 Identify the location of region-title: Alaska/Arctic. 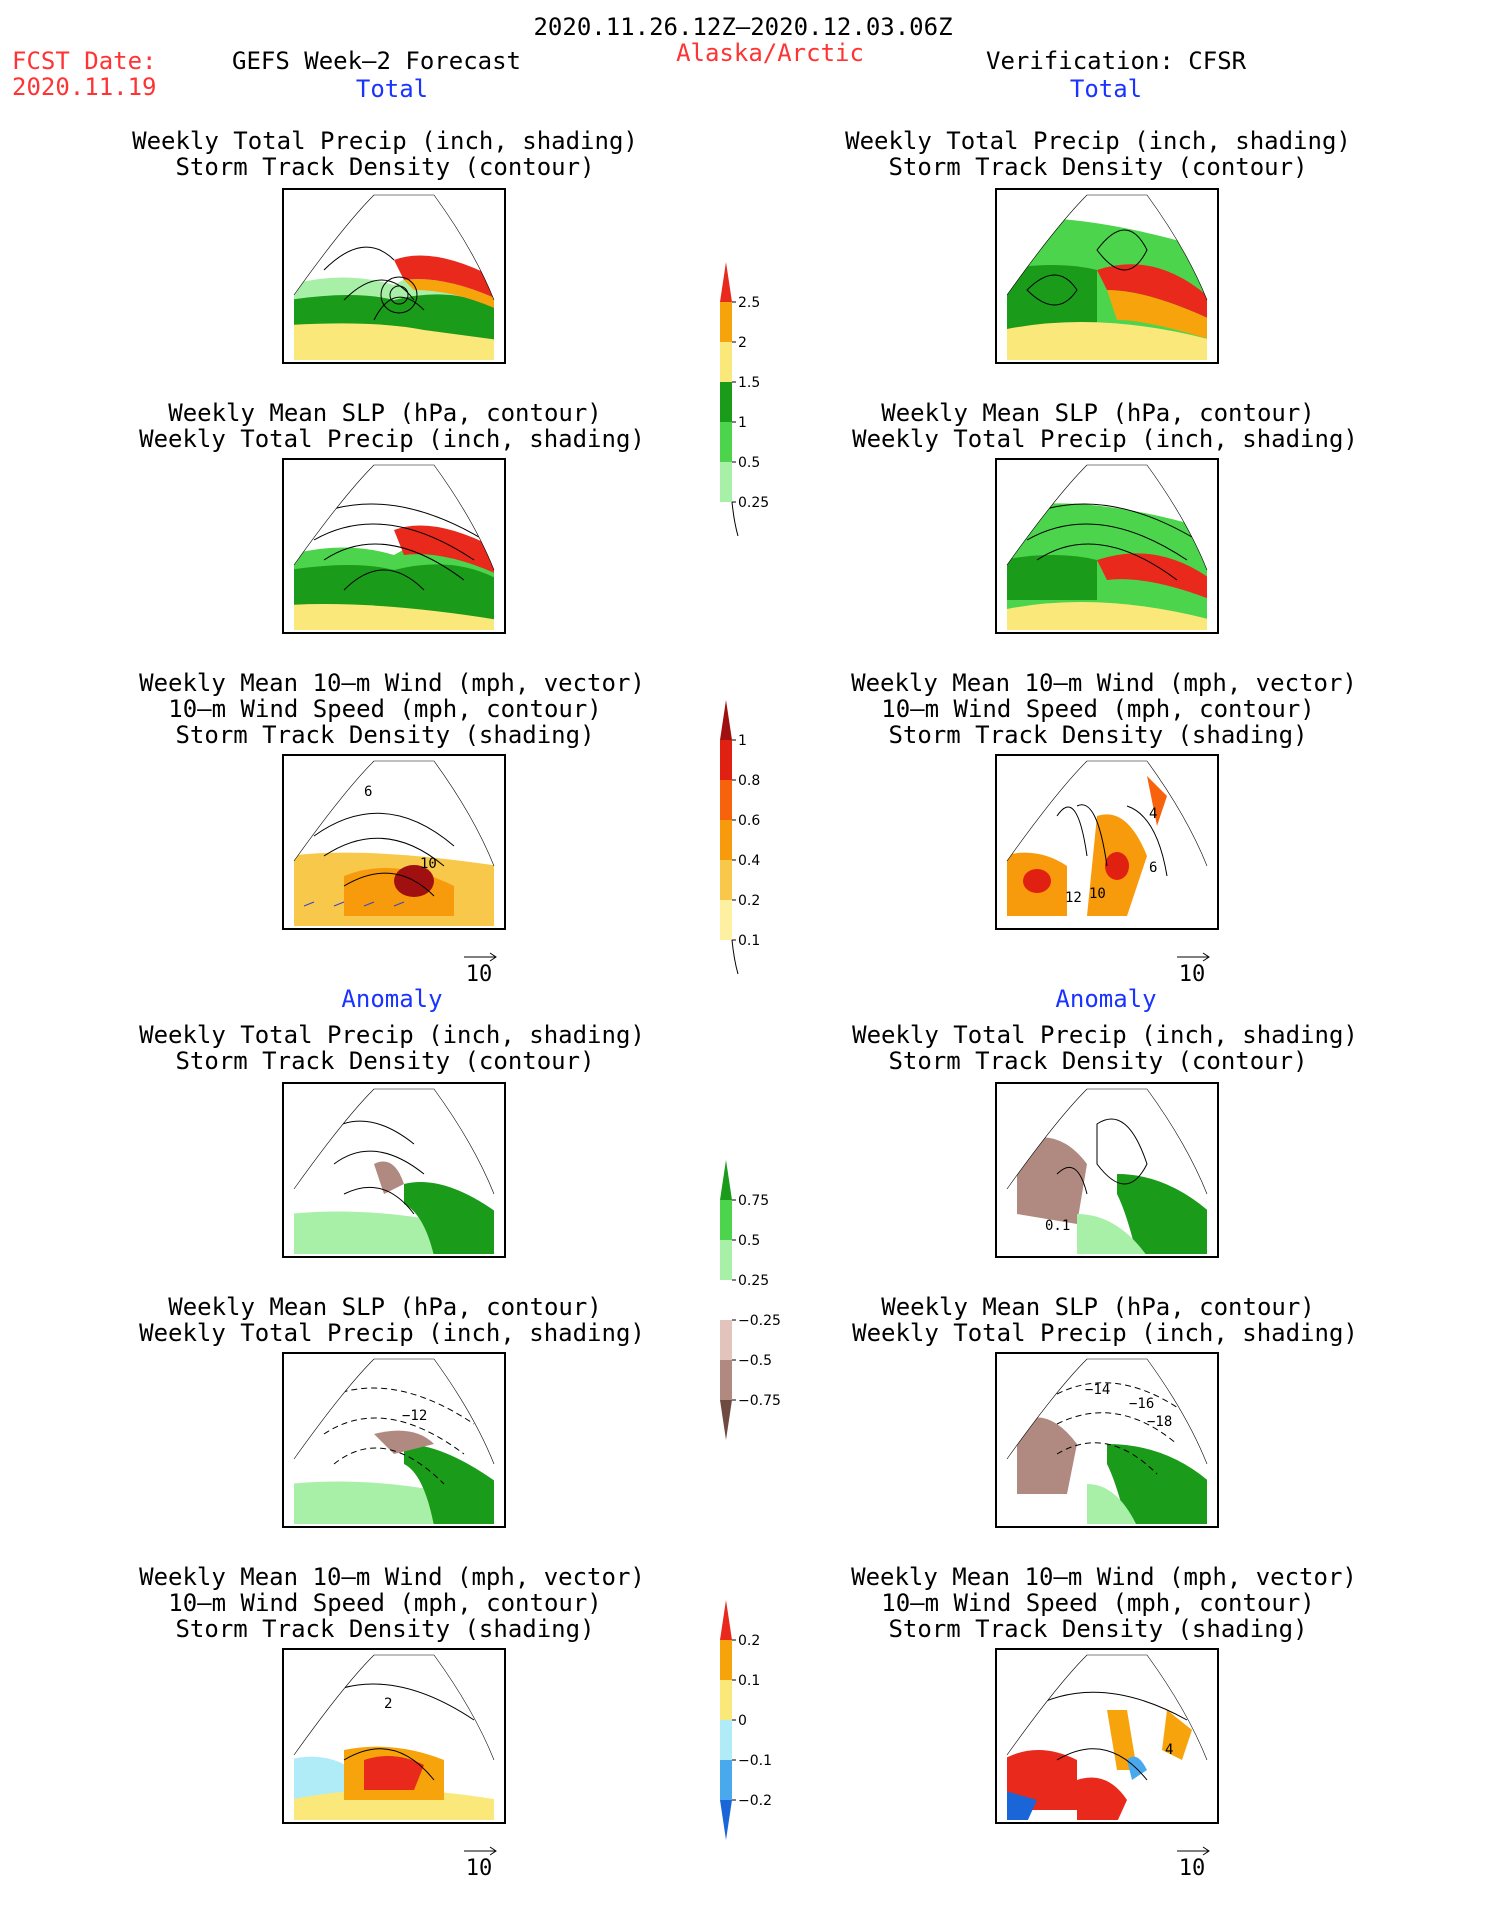
(770, 53).